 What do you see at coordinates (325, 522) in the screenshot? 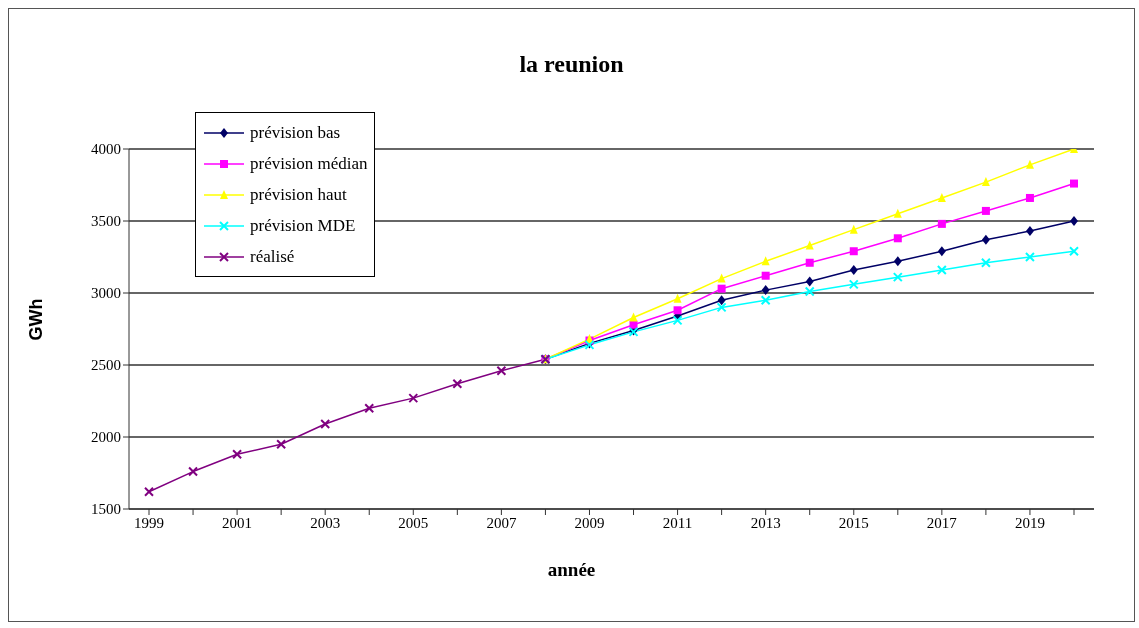
I see `x-tick-label: 2003` at bounding box center [325, 522].